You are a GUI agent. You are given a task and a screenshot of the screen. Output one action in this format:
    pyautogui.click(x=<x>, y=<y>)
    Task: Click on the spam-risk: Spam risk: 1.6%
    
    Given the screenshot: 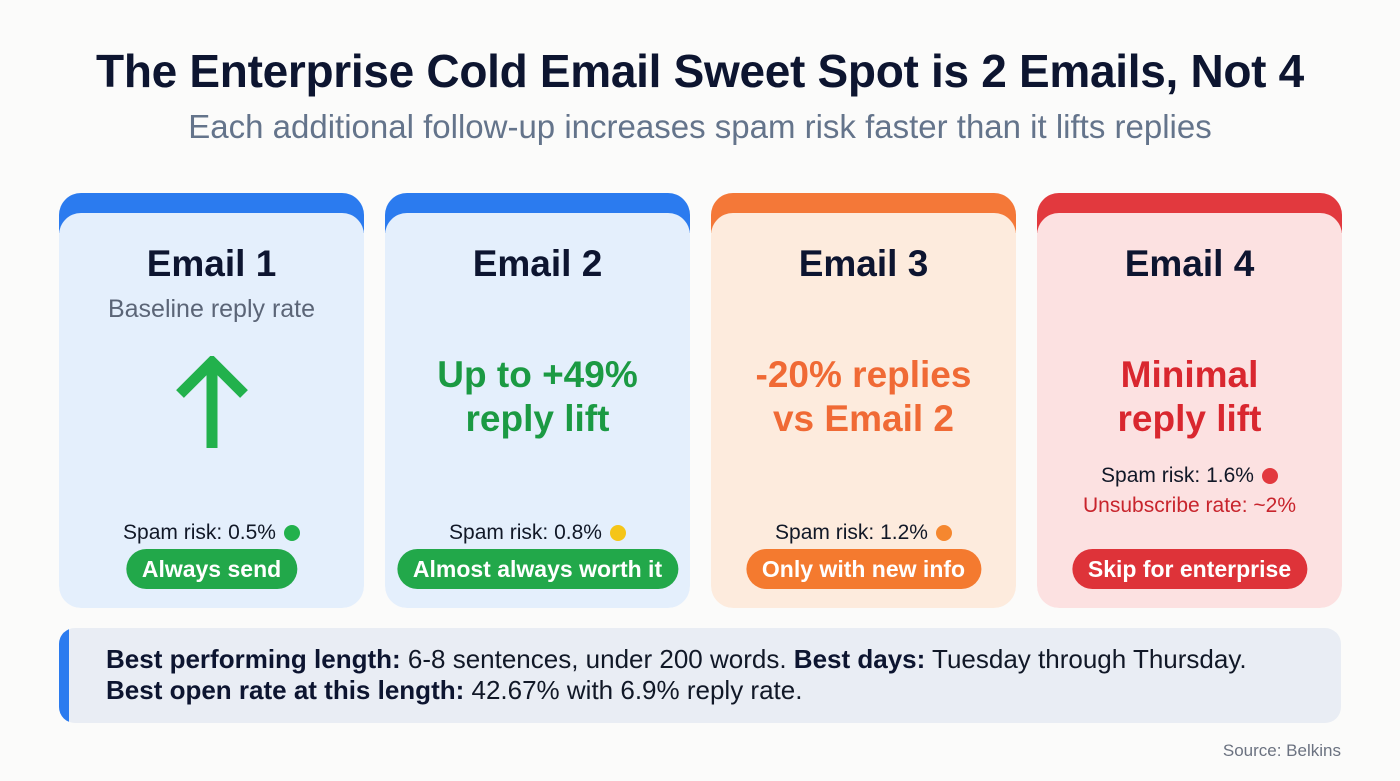 What is the action you would take?
    pyautogui.click(x=1189, y=476)
    